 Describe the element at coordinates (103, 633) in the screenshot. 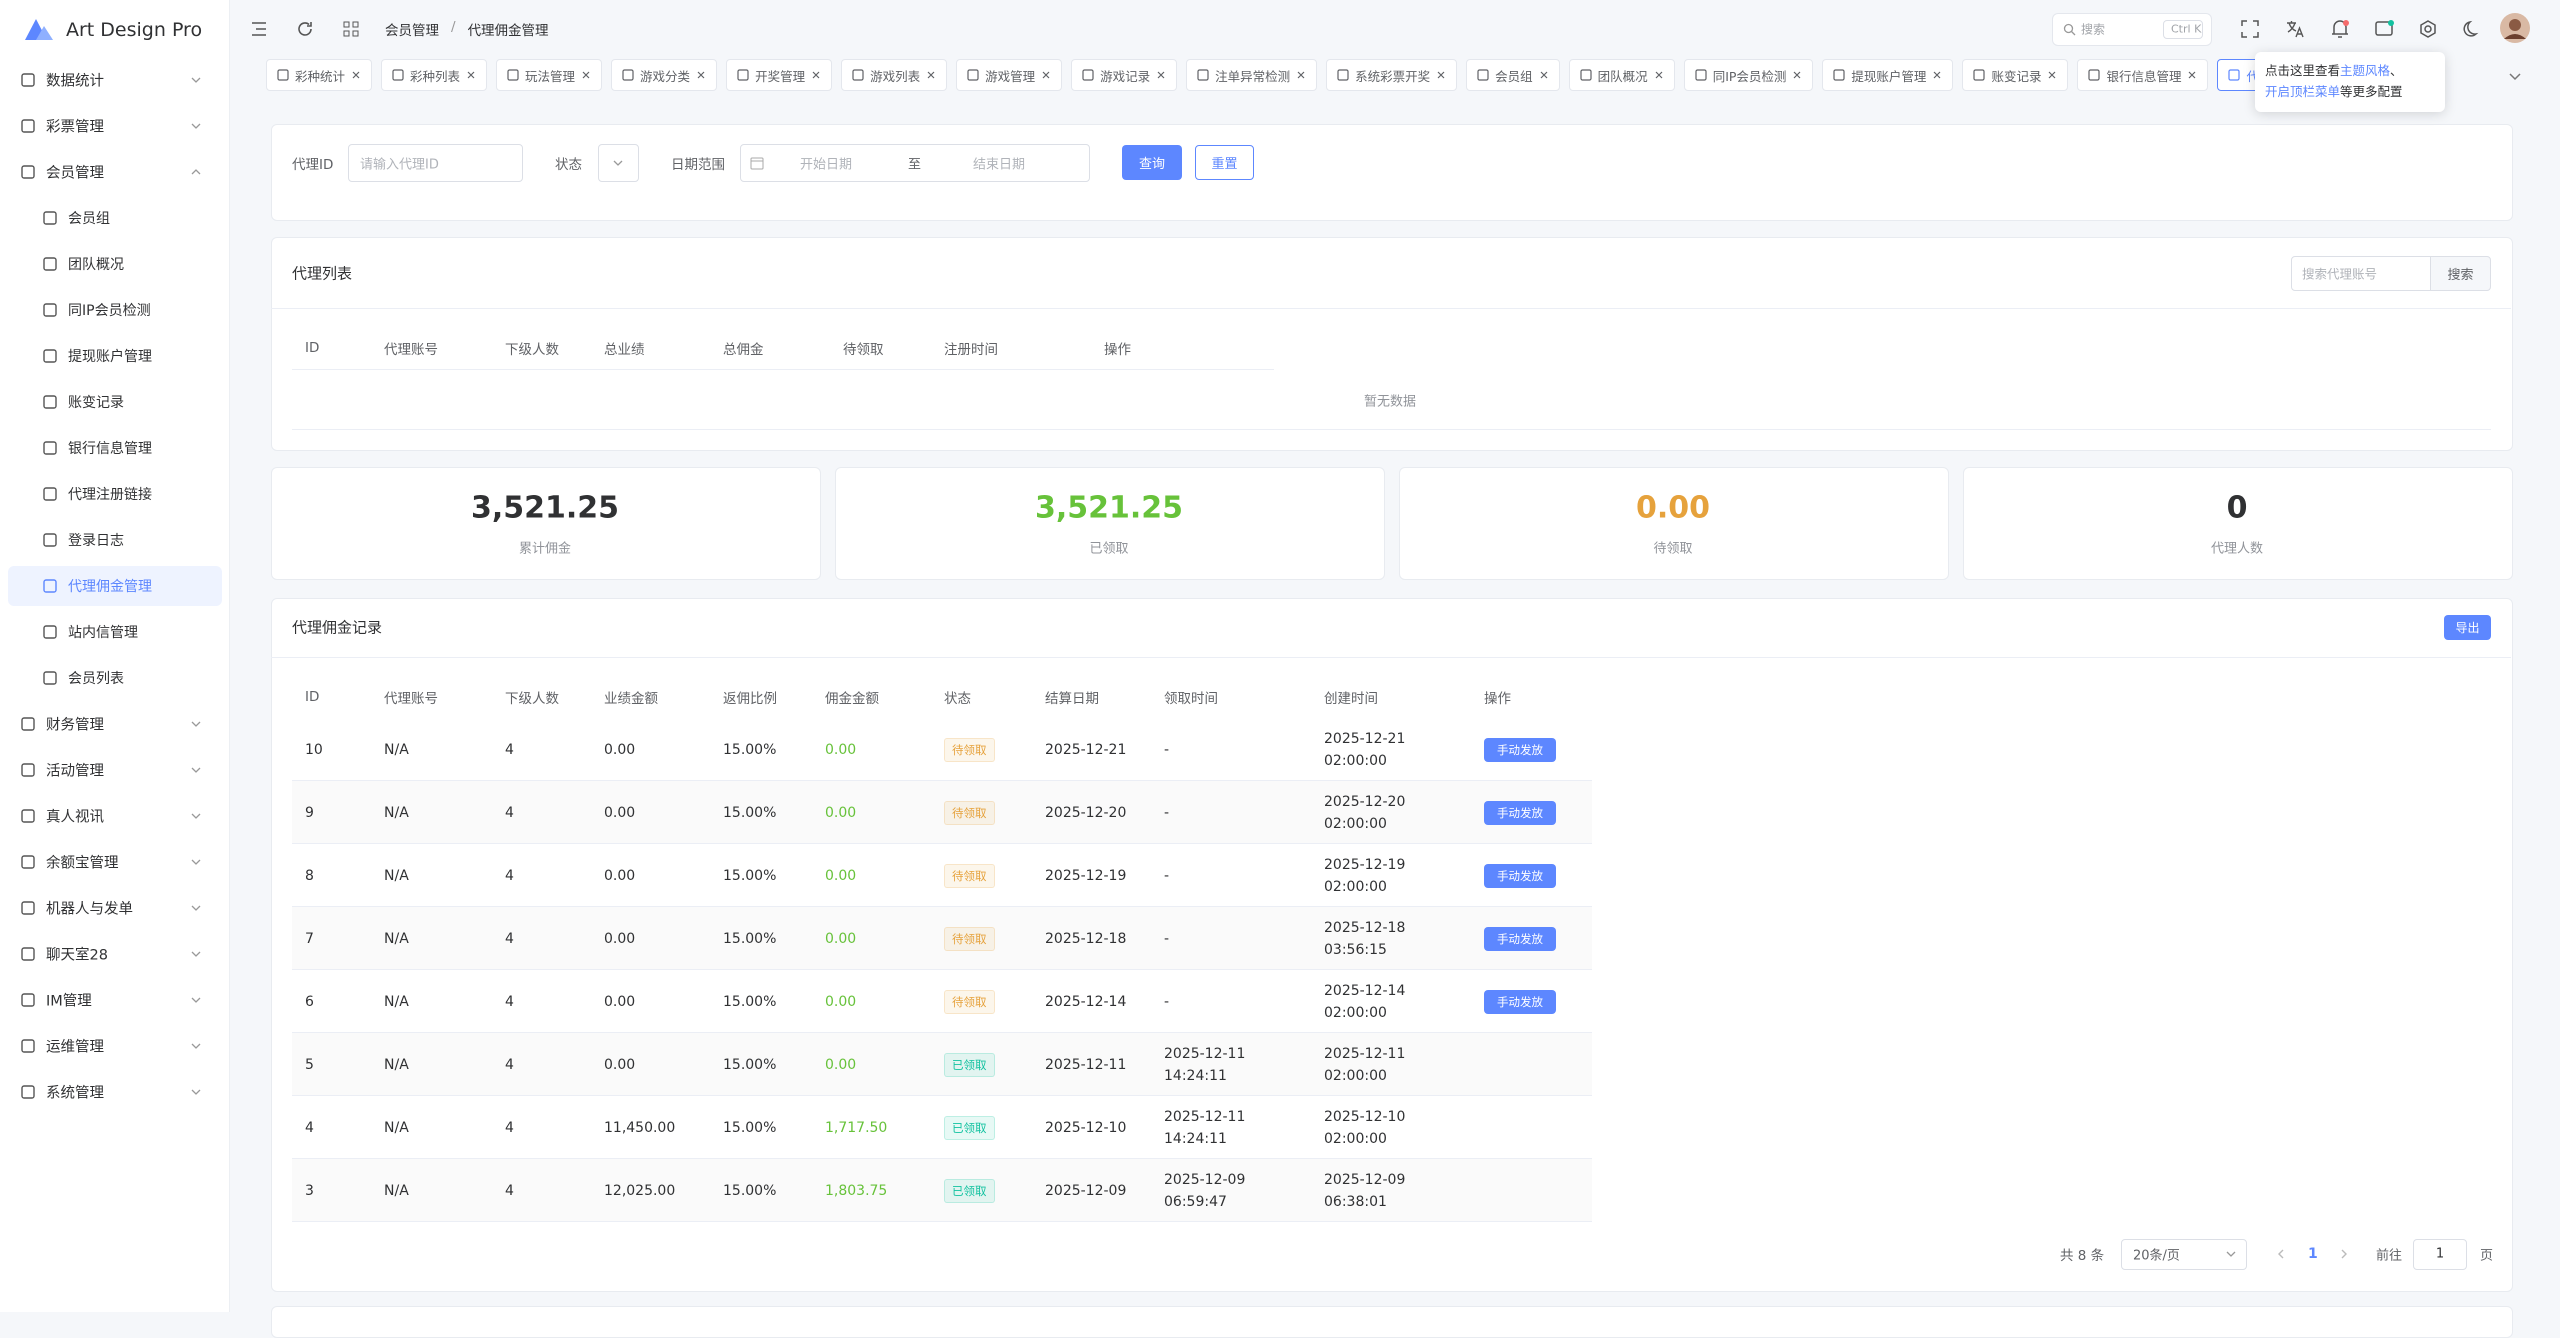

I see `submenu-item: 站内信管理` at that location.